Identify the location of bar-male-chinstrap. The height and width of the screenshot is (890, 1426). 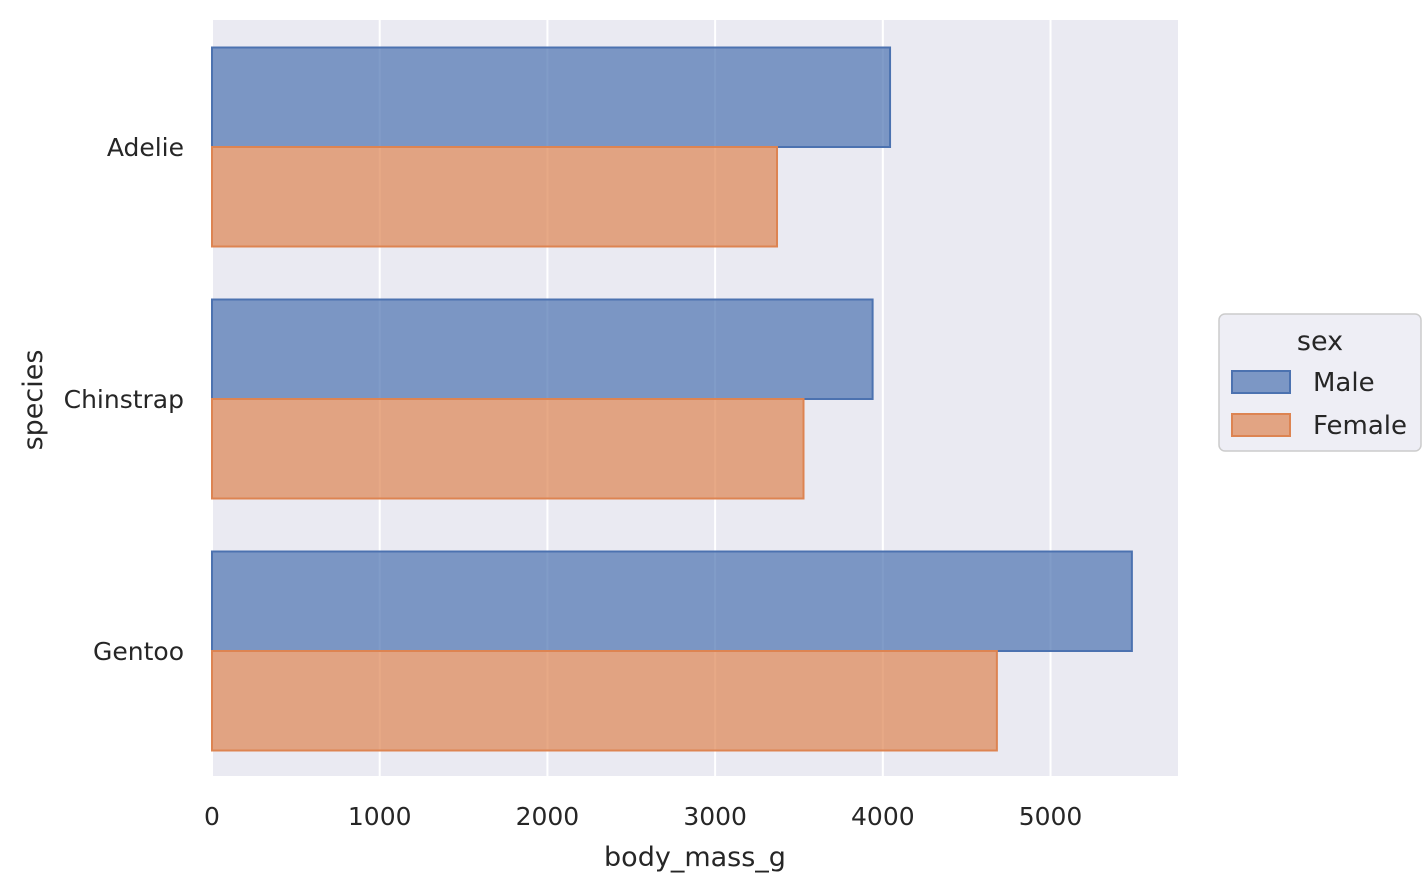
(542, 349).